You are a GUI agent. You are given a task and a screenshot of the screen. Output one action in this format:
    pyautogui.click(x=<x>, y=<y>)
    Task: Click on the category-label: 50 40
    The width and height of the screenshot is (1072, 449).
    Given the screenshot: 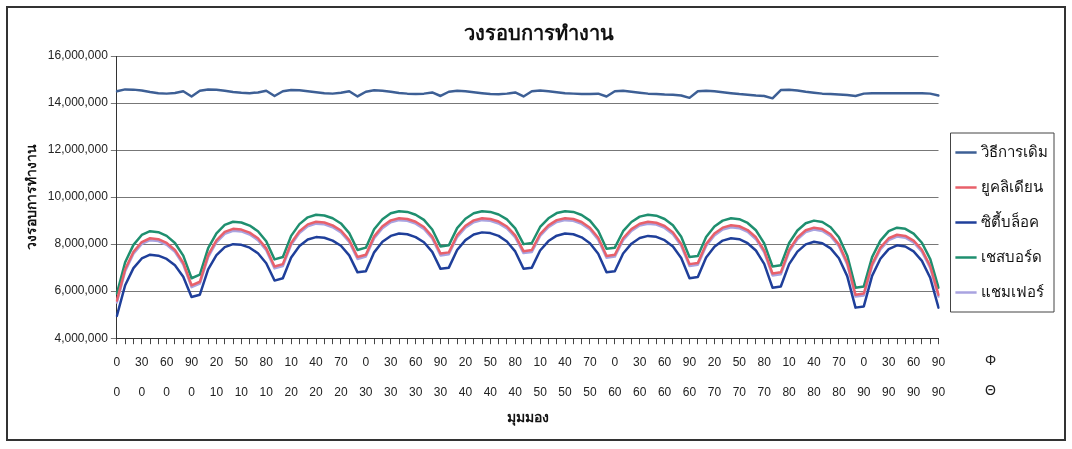 What is the action you would take?
    pyautogui.click(x=490, y=376)
    